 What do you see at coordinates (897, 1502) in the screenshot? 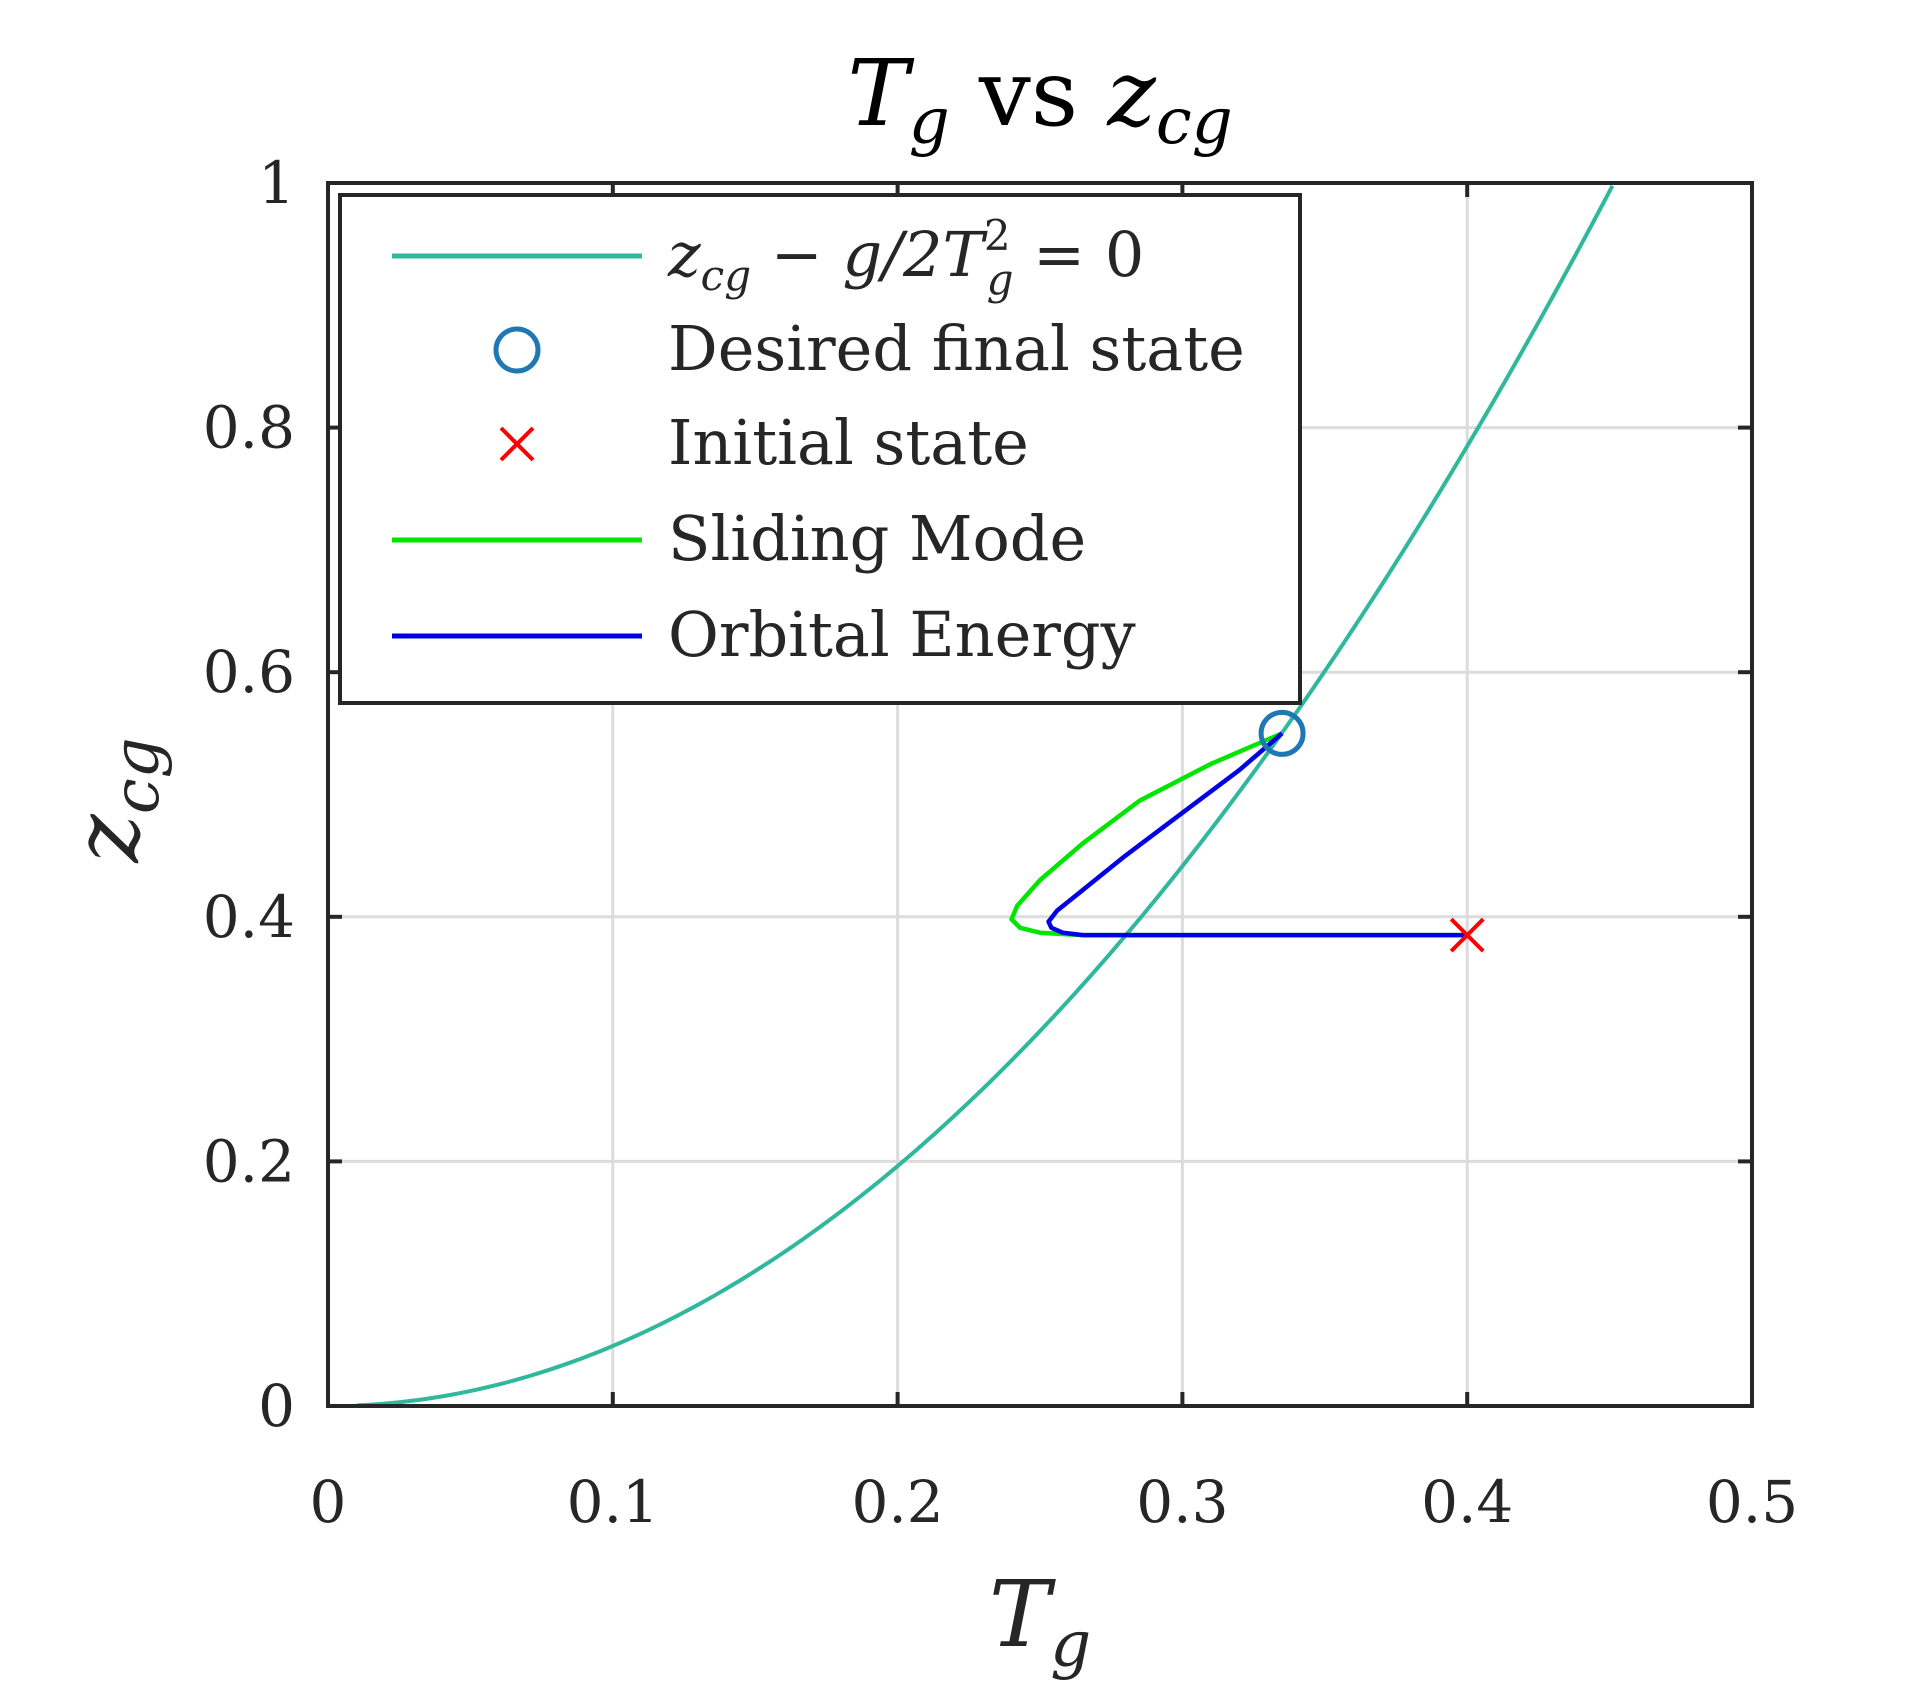
I see `x-tick-label-2: 0.2` at bounding box center [897, 1502].